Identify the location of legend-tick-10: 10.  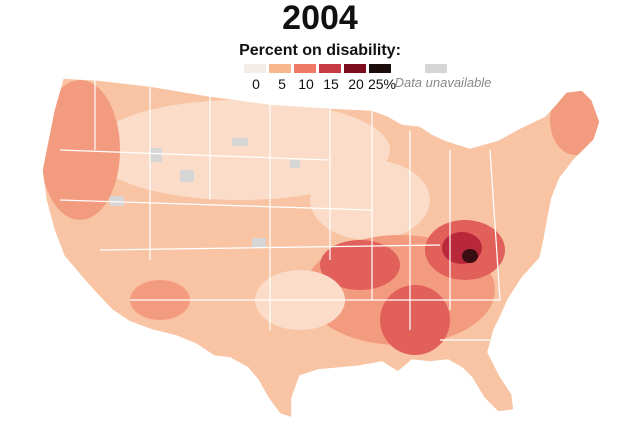
(306, 84).